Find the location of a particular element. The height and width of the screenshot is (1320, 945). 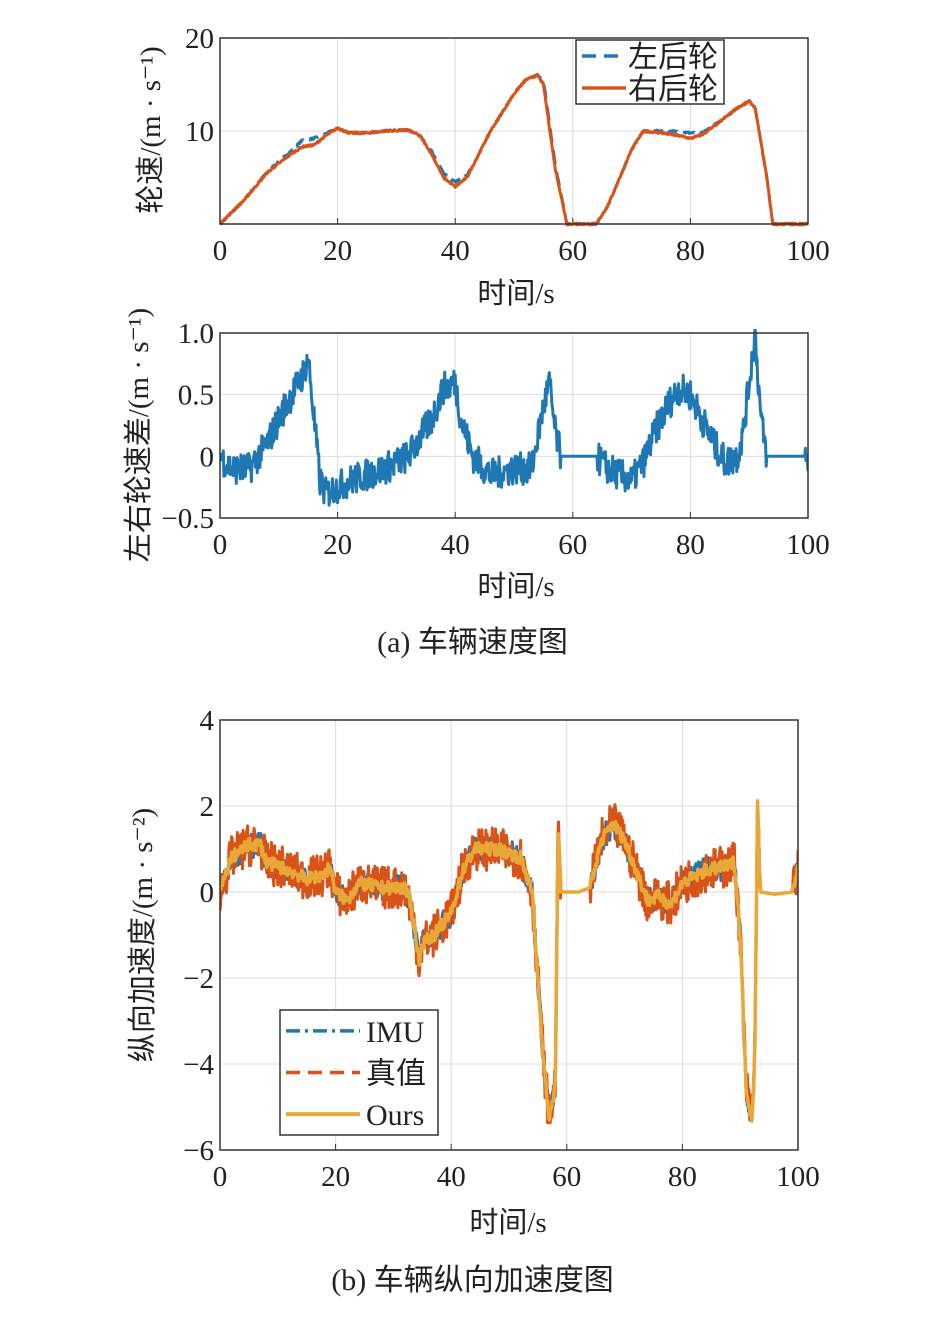

y-tick-label: 0.5 is located at coordinates (196, 396).